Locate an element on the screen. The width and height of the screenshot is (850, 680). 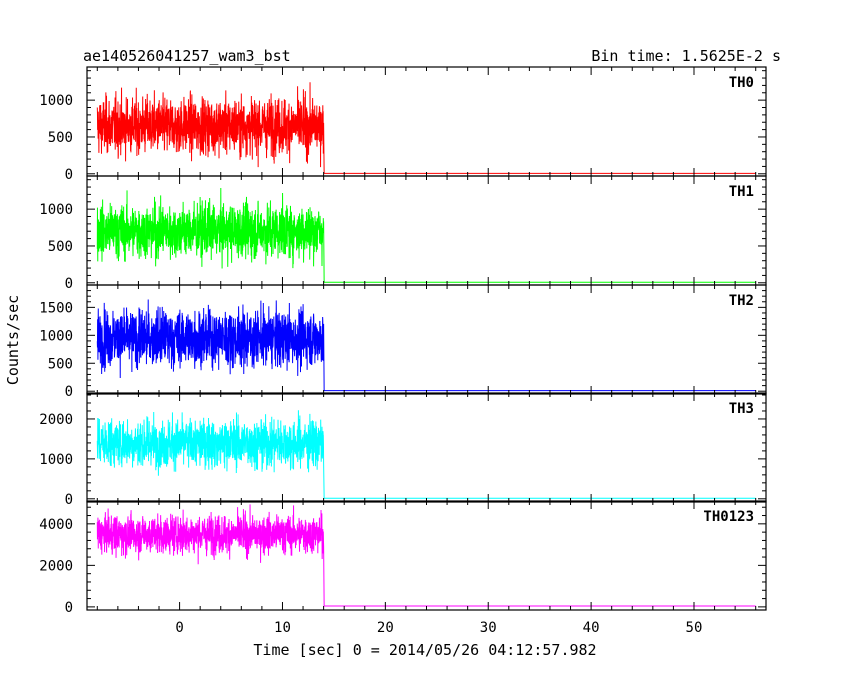
panel-name-label: TH3 is located at coordinates (741, 409).